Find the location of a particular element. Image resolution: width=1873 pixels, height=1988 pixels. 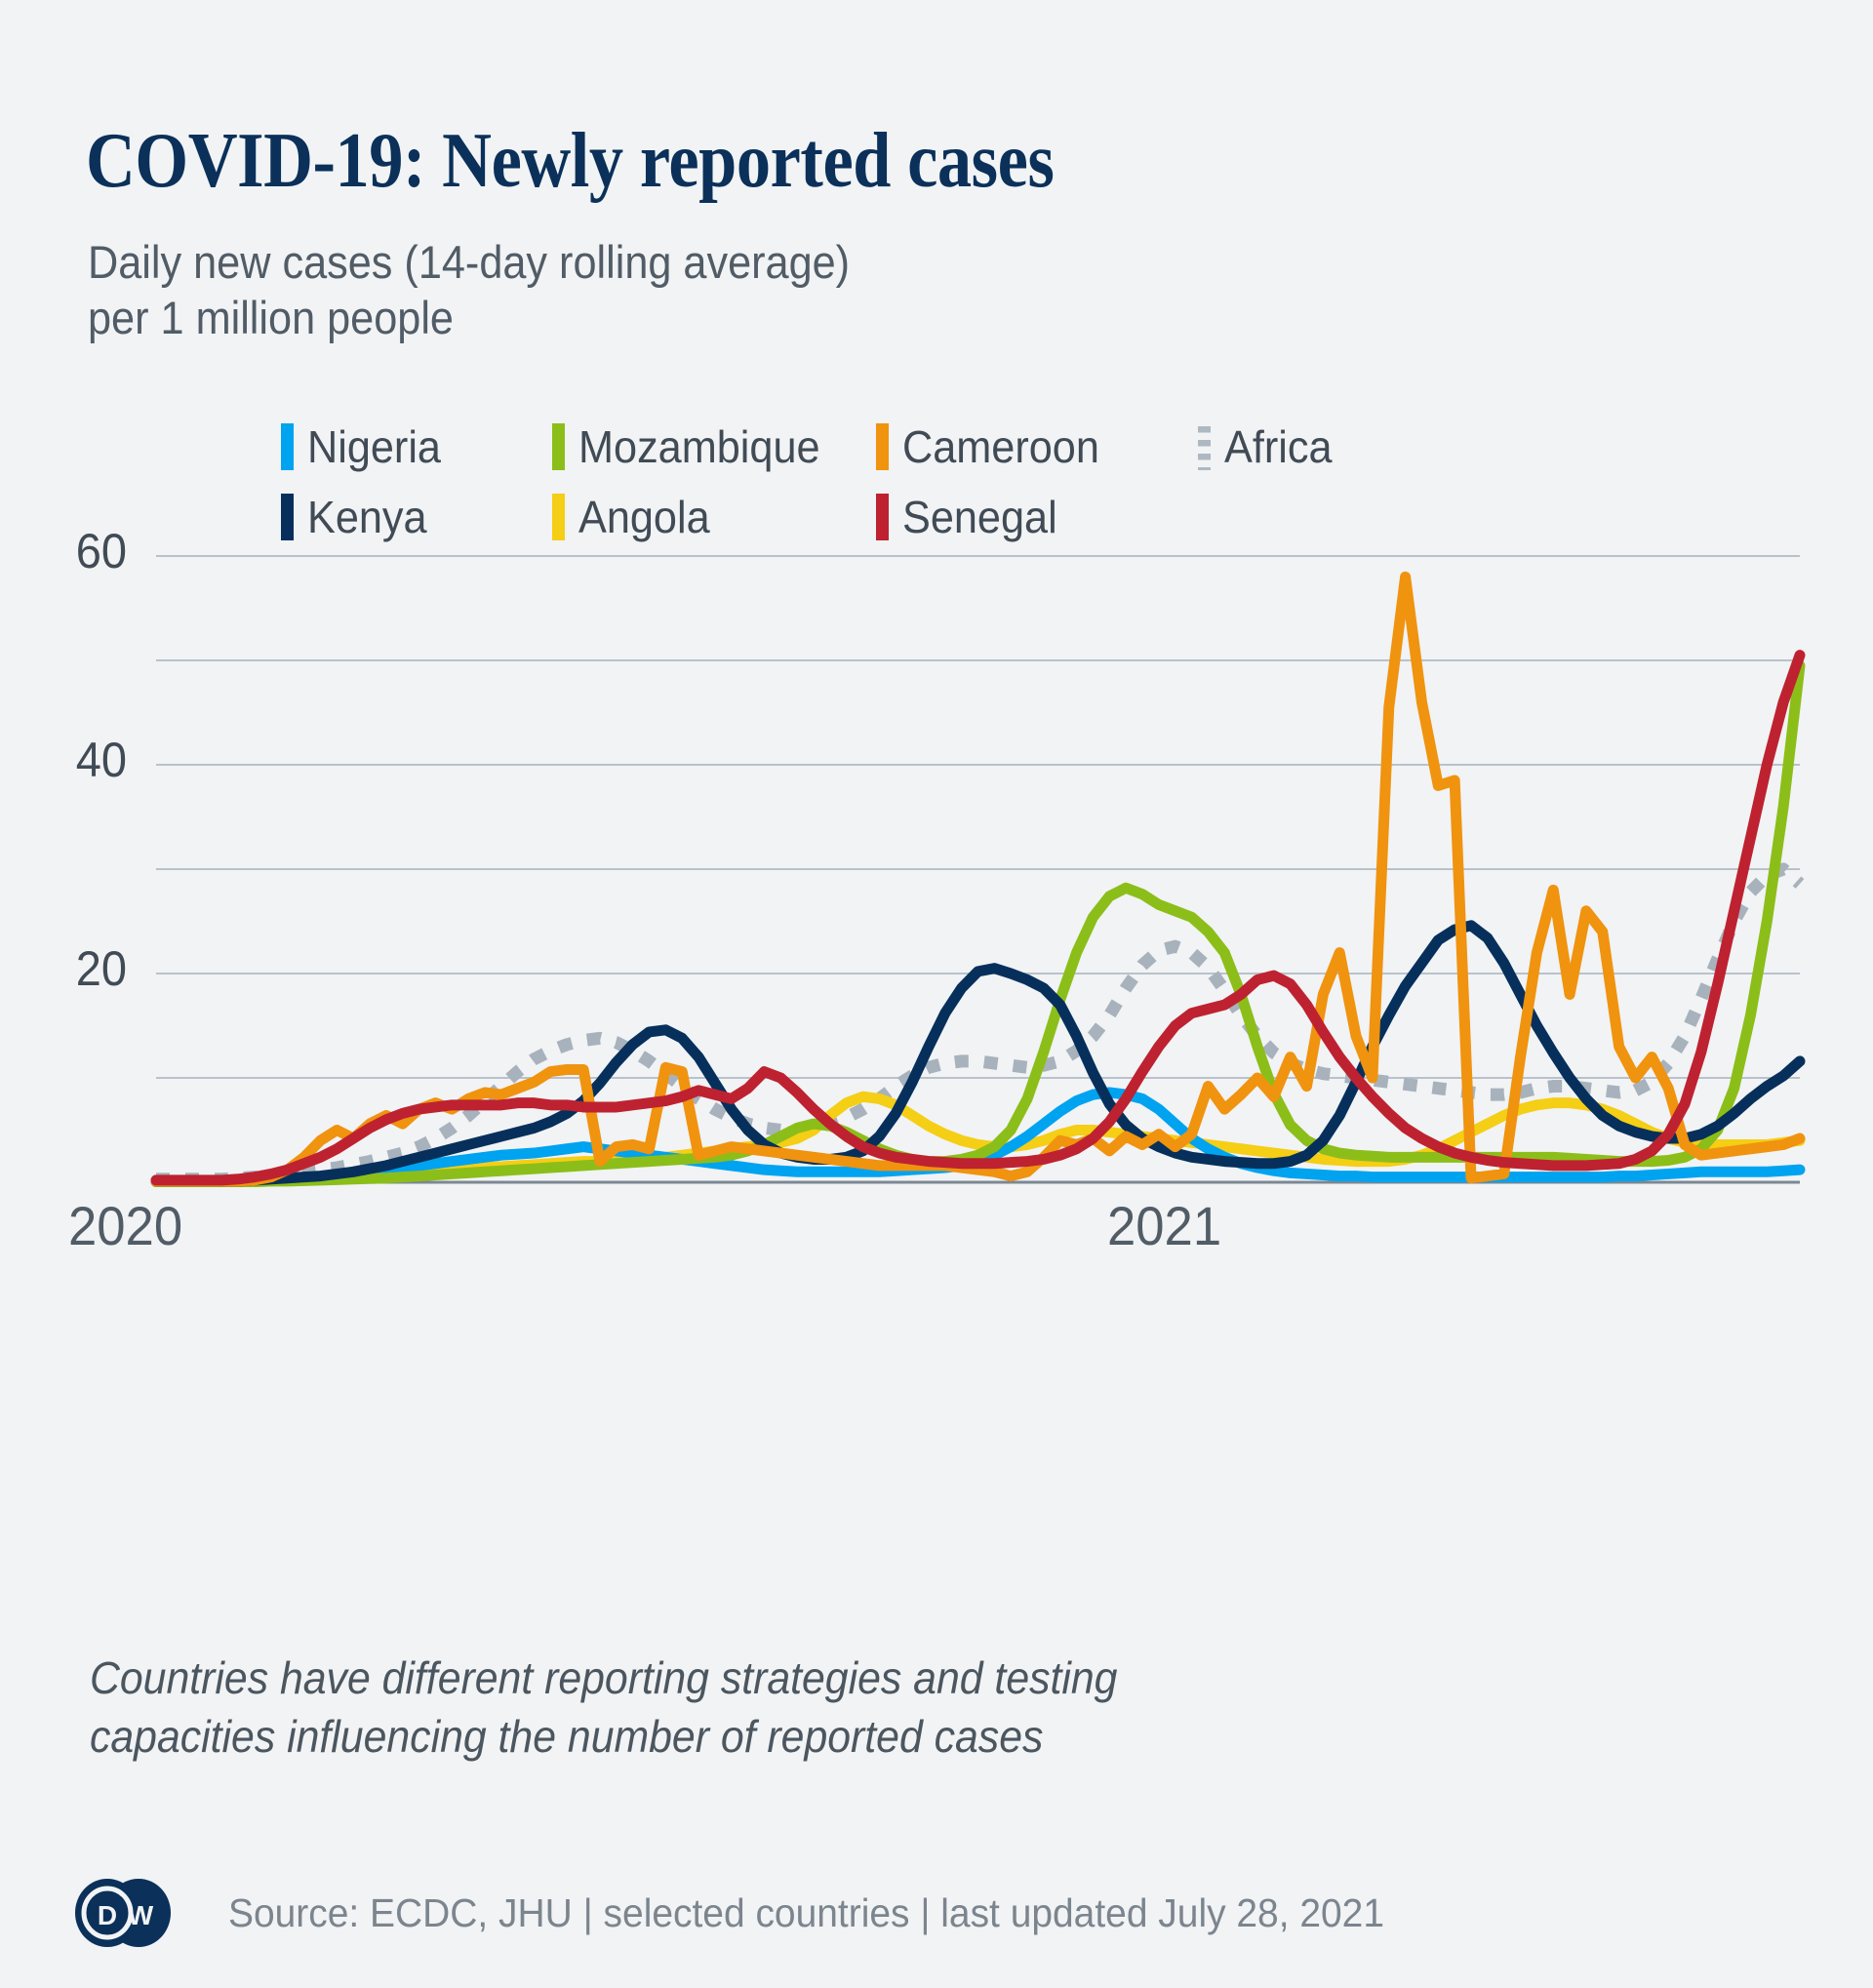

y-axis-tick-label: 20 is located at coordinates (101, 968).